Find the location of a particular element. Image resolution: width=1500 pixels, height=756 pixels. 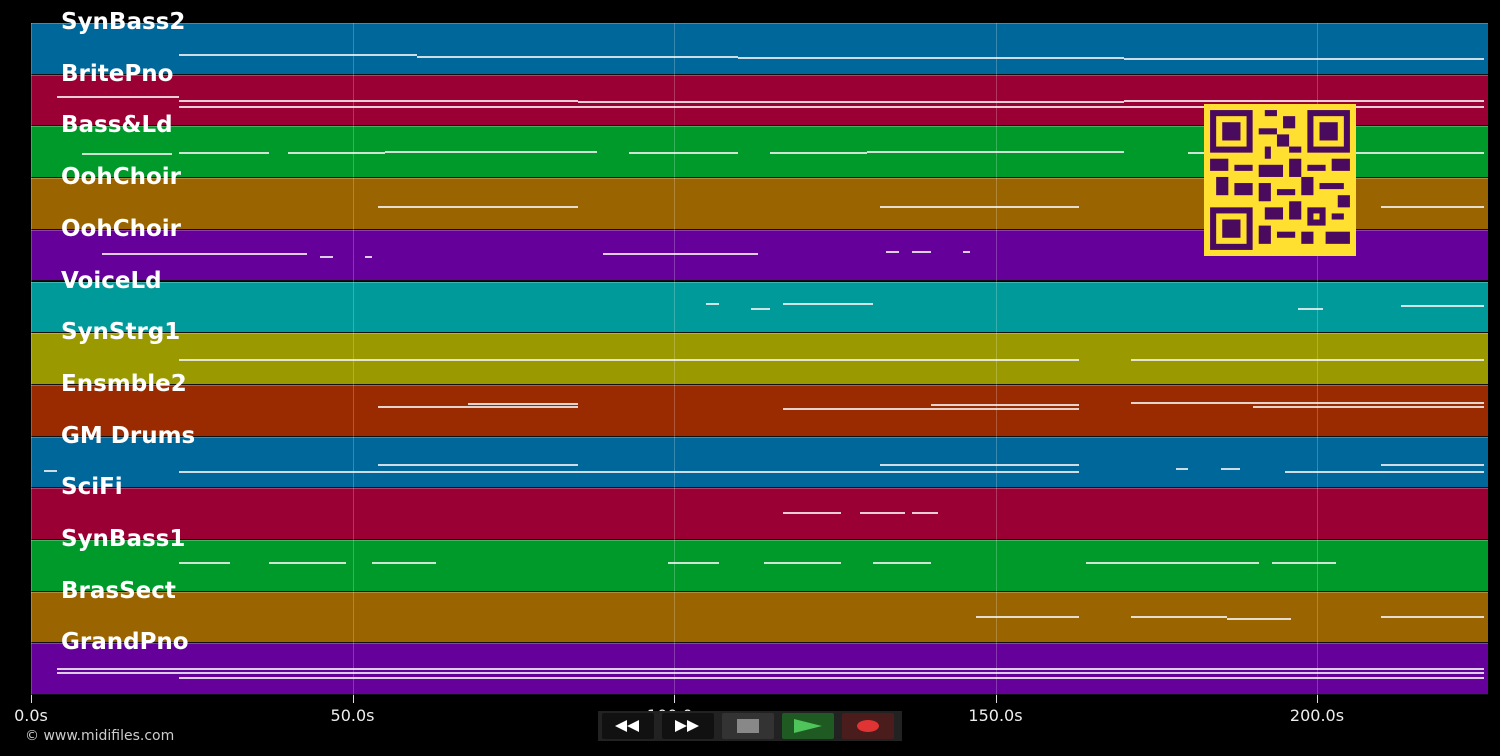

tick-label: 200.0s is located at coordinates (1317, 715).